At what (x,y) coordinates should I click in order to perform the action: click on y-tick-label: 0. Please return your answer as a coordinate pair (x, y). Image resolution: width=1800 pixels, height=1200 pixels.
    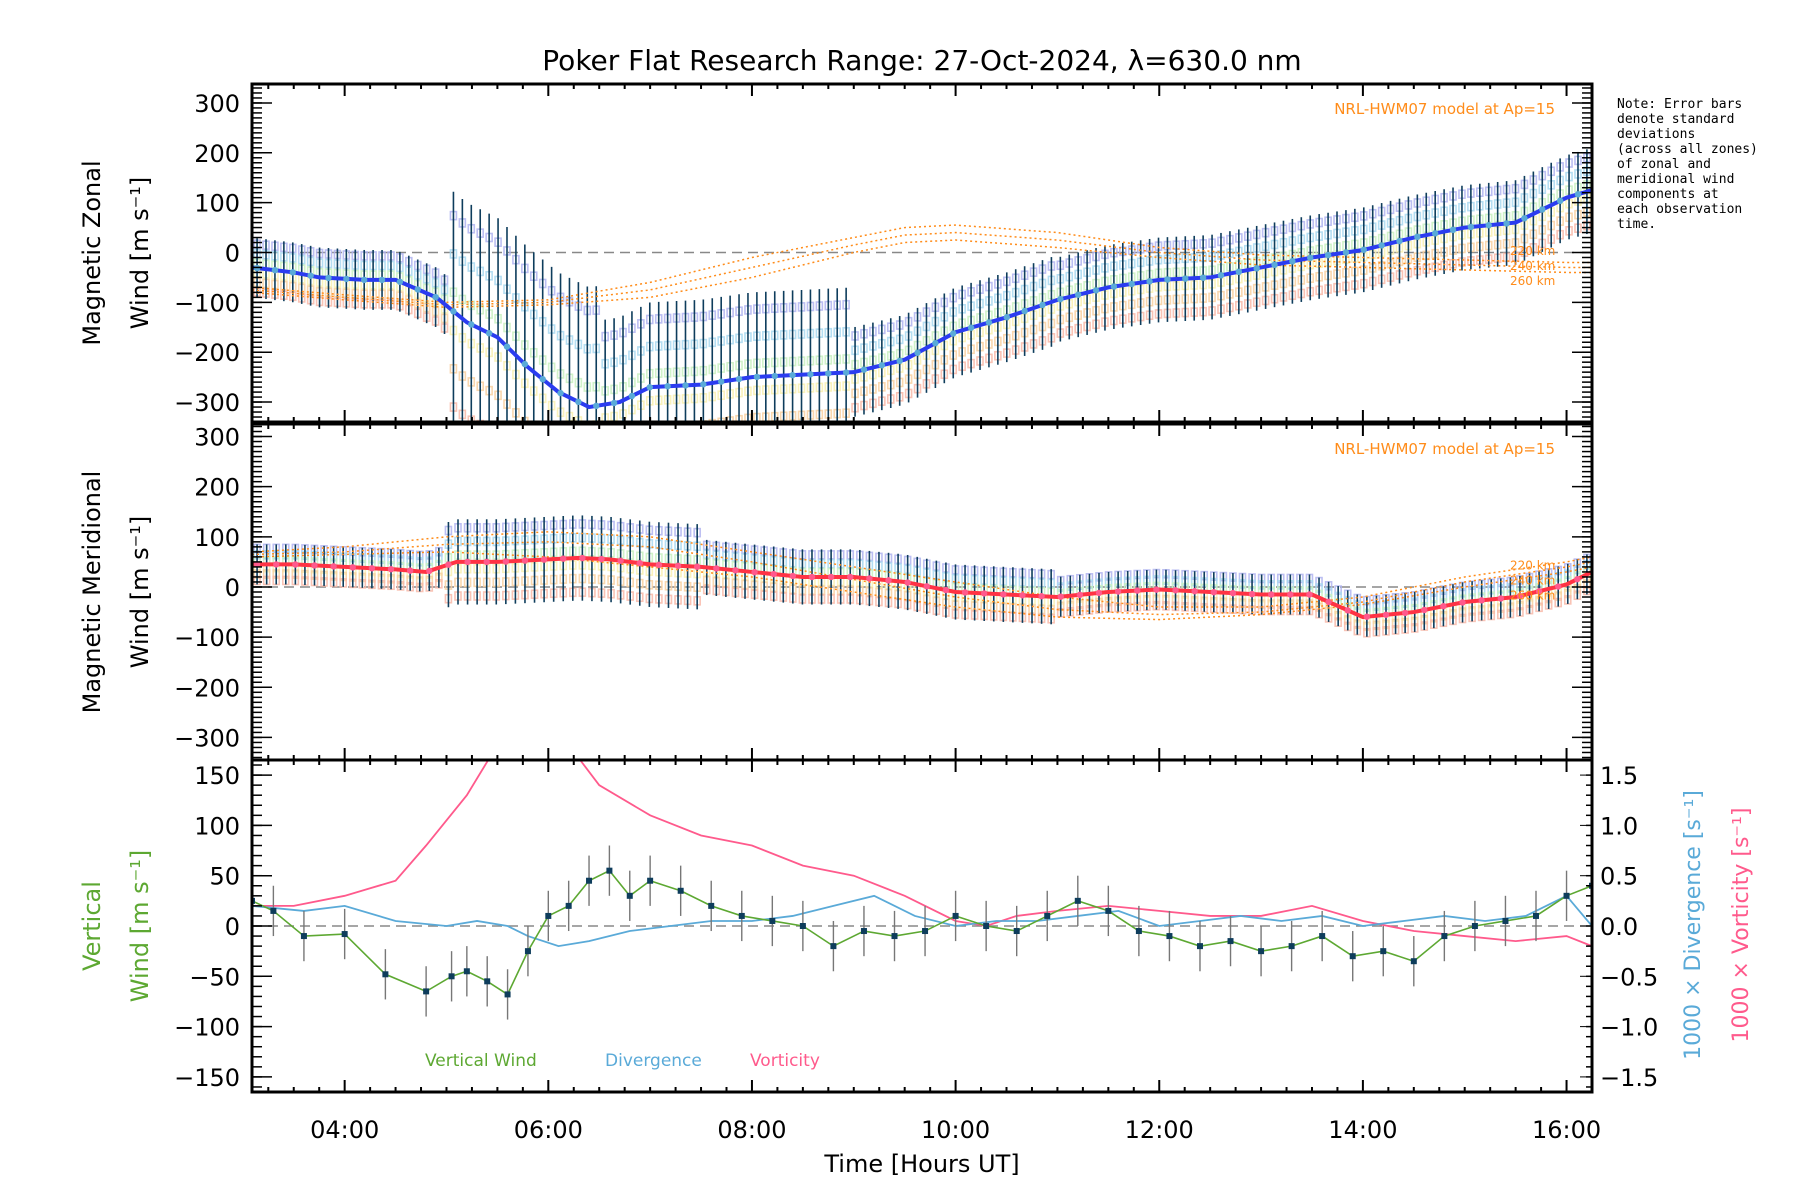
    Looking at the image, I should click on (232, 254).